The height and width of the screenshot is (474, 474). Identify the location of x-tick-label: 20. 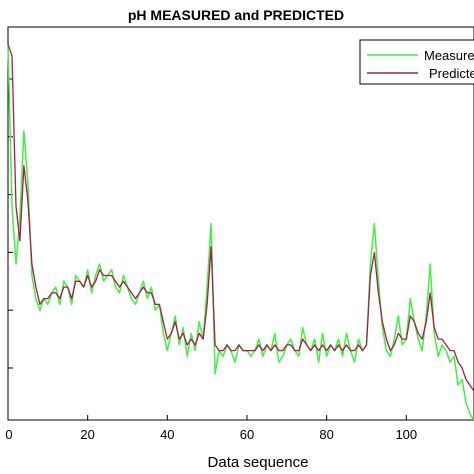
(87, 434).